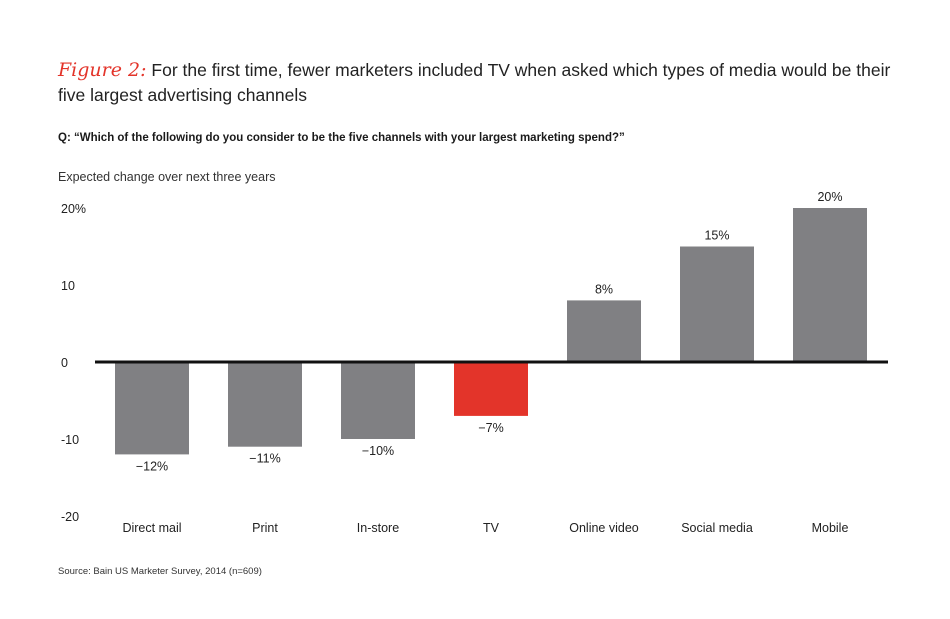 The height and width of the screenshot is (619, 950). I want to click on chart-subtitle: Expected change over next three years, so click(167, 177).